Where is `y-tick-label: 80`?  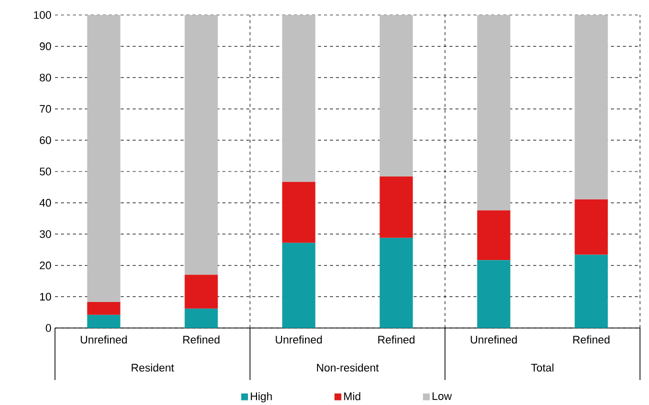 y-tick-label: 80 is located at coordinates (46, 78).